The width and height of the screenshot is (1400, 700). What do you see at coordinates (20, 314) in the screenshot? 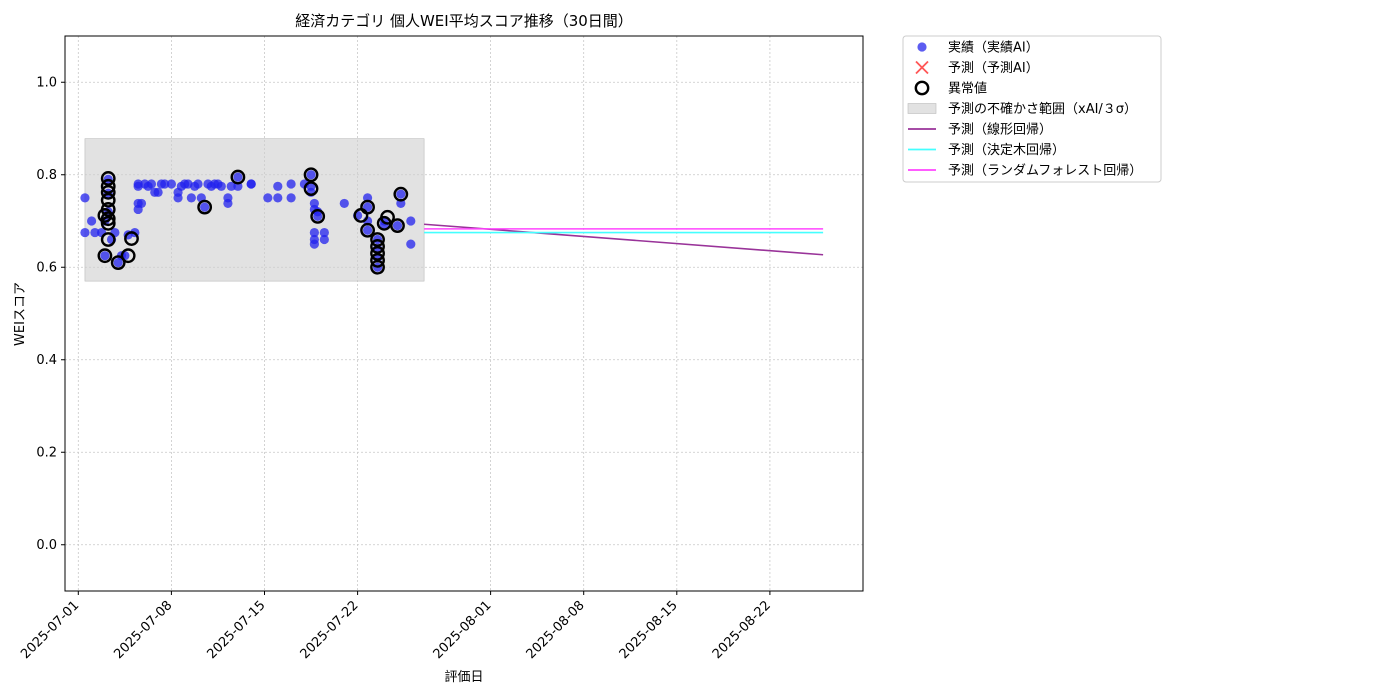
I see `y-axis-title: WEIスコア` at bounding box center [20, 314].